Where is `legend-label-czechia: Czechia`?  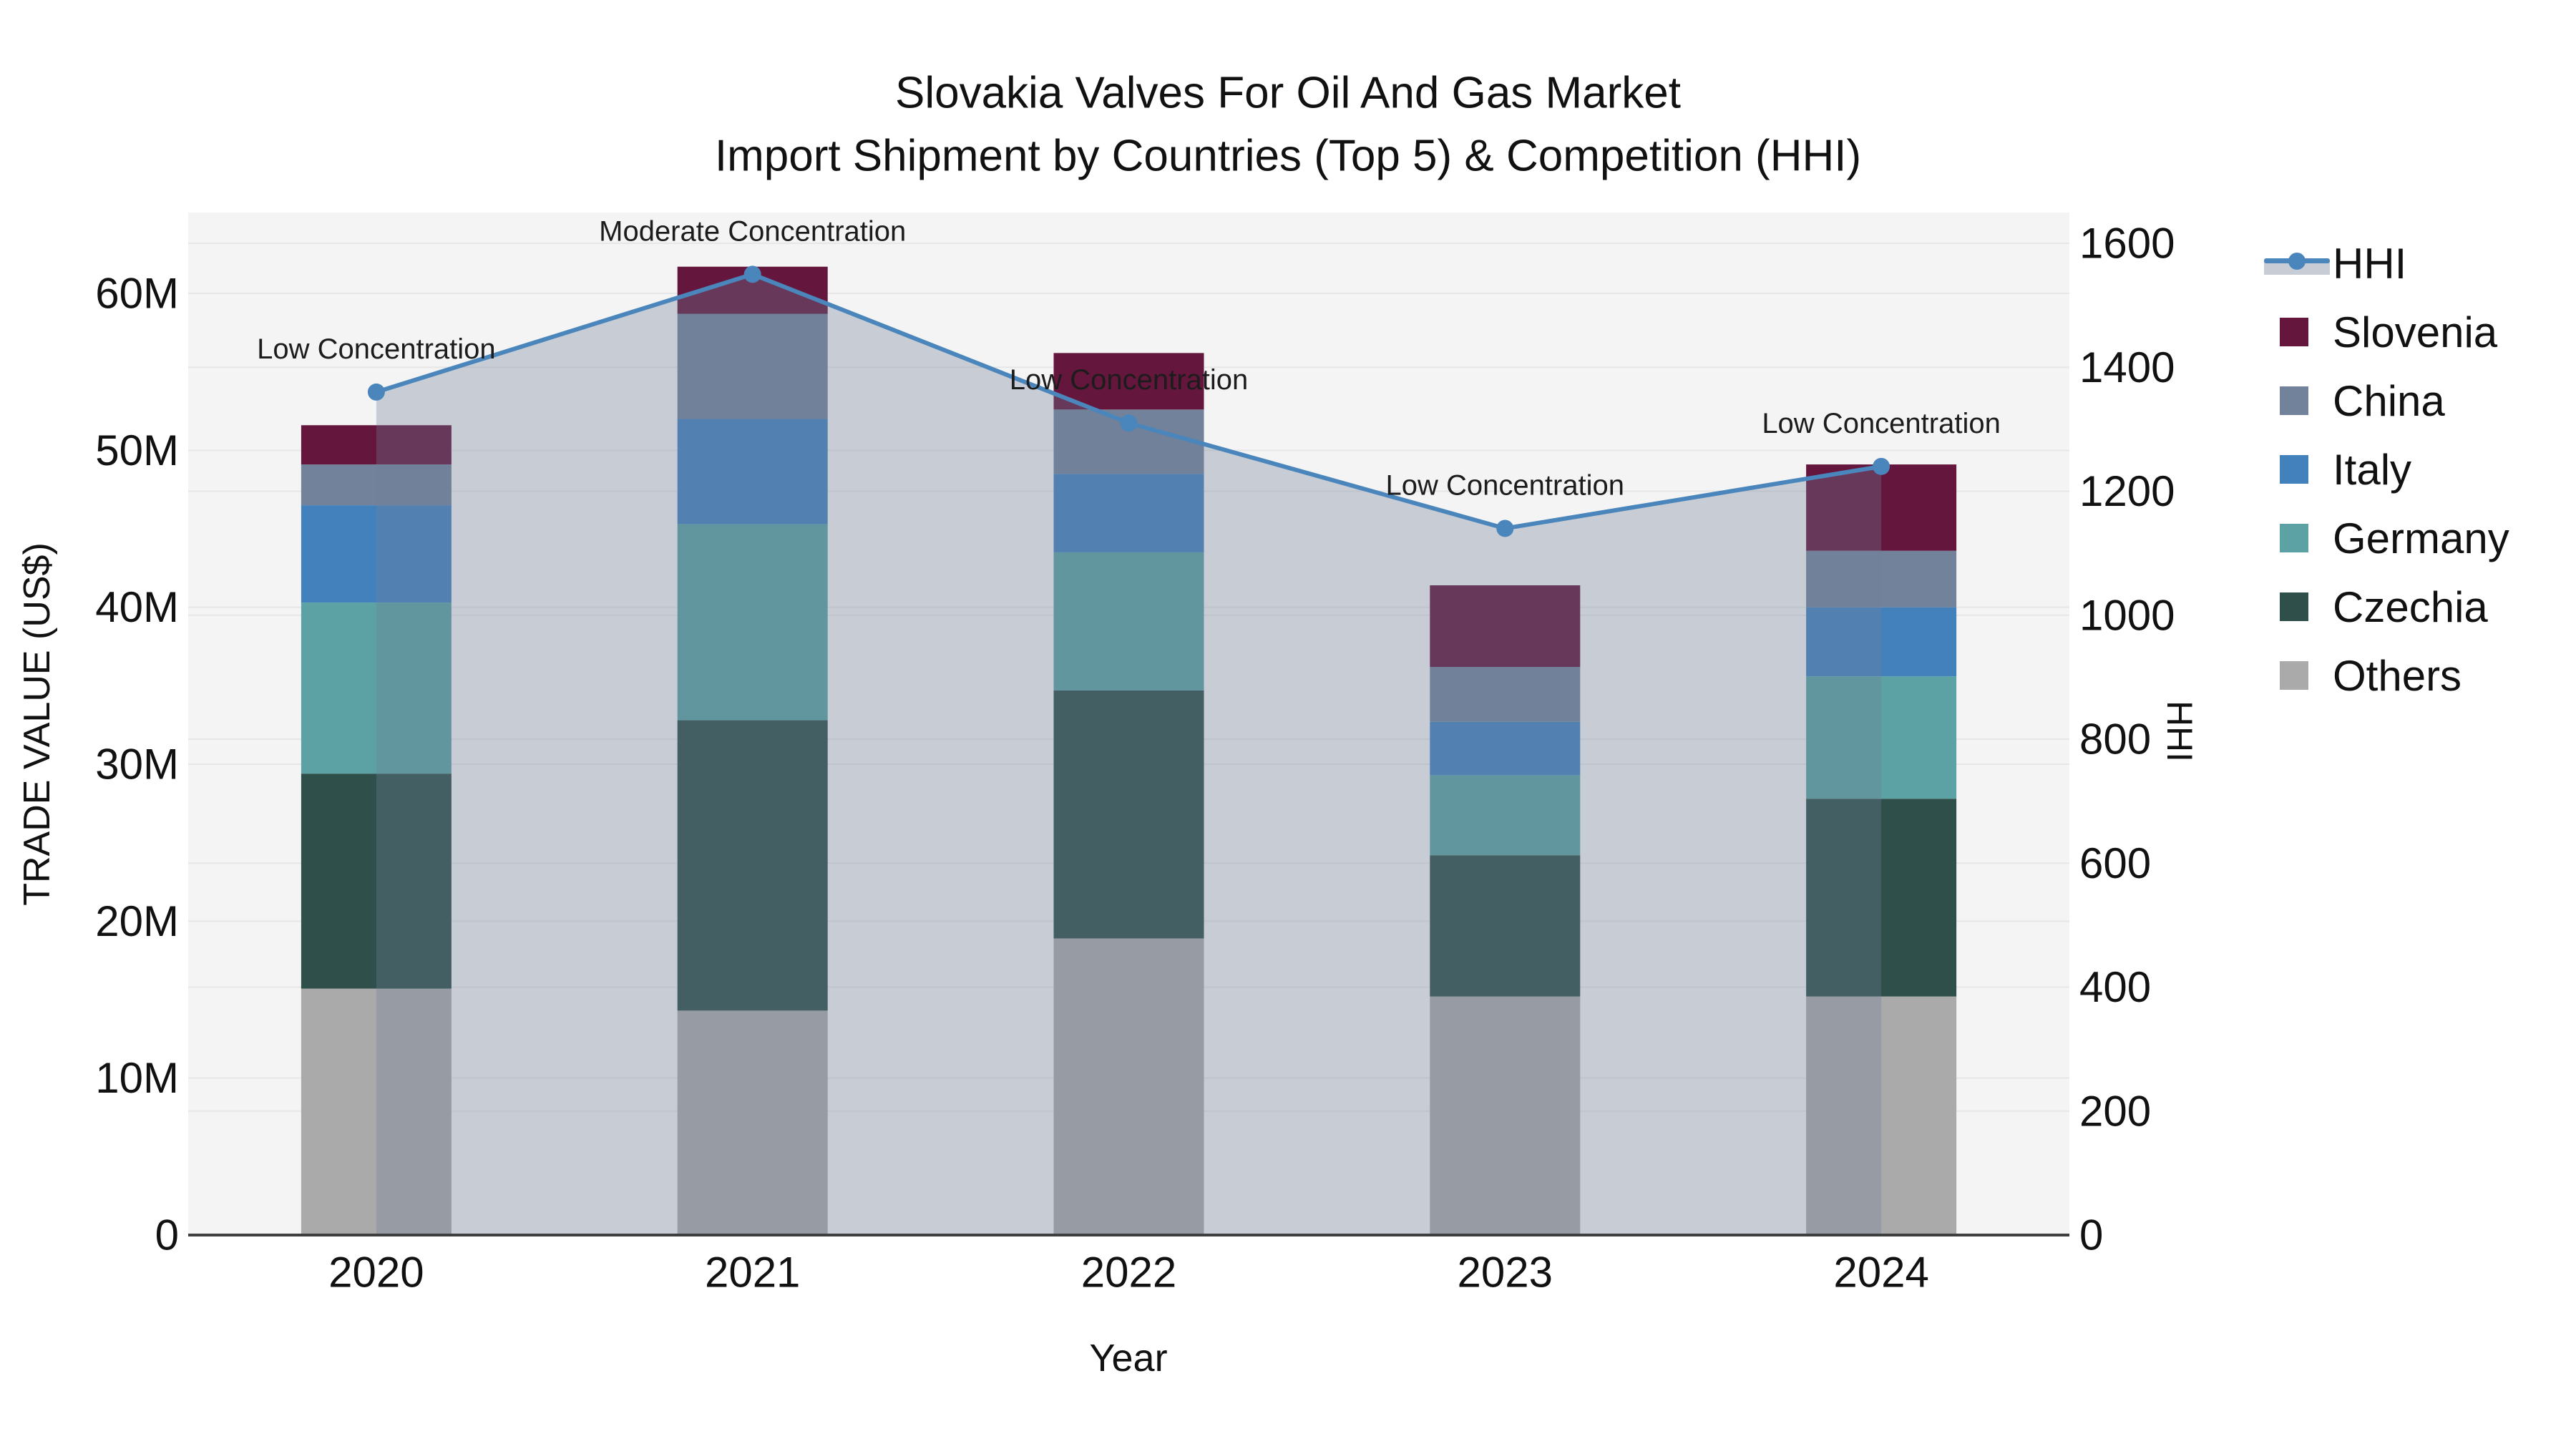 legend-label-czechia: Czechia is located at coordinates (2410, 606).